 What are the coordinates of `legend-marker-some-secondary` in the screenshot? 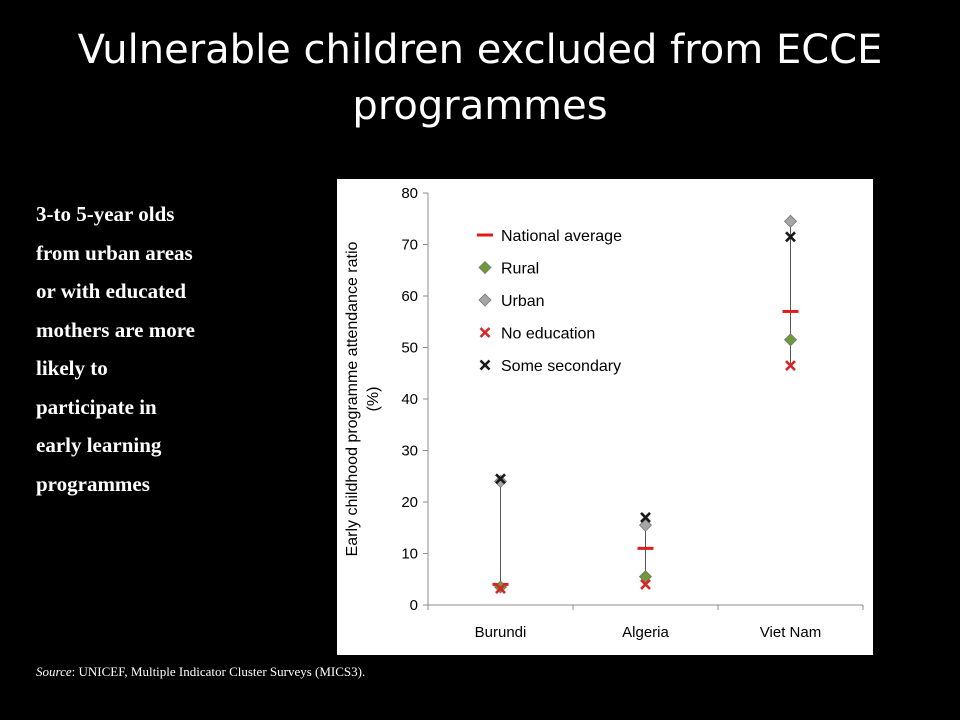 It's located at (485, 365).